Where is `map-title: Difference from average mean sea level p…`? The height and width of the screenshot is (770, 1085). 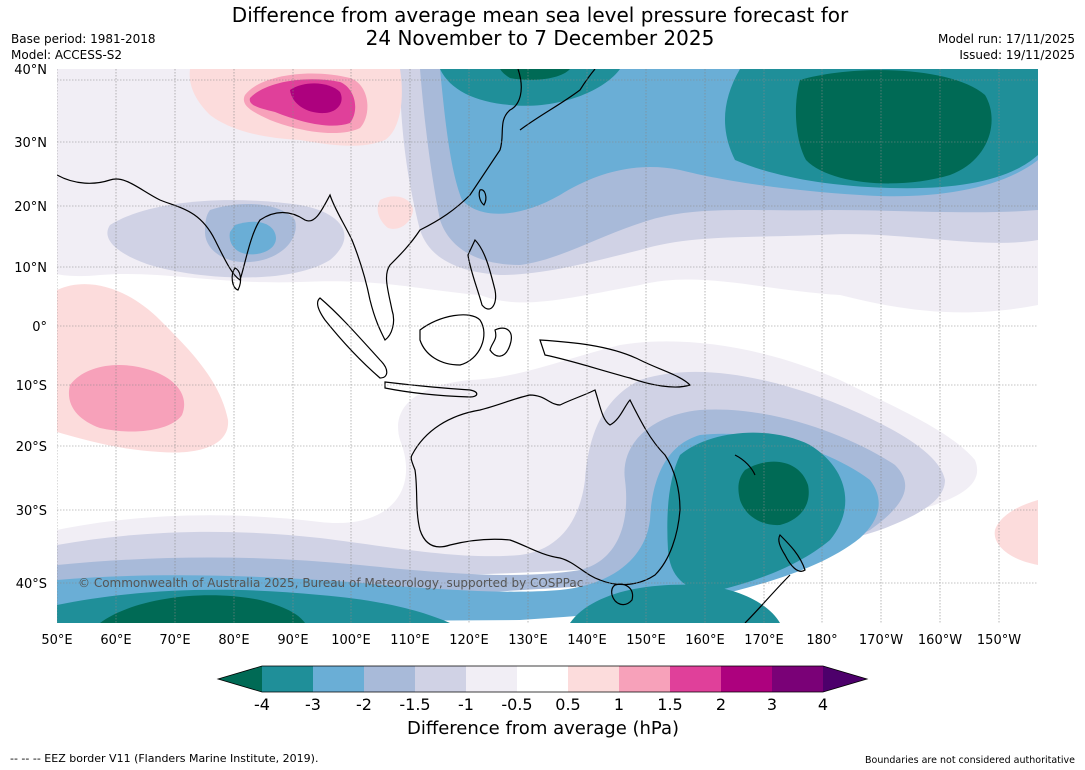 map-title: Difference from average mean sea level p… is located at coordinates (540, 27).